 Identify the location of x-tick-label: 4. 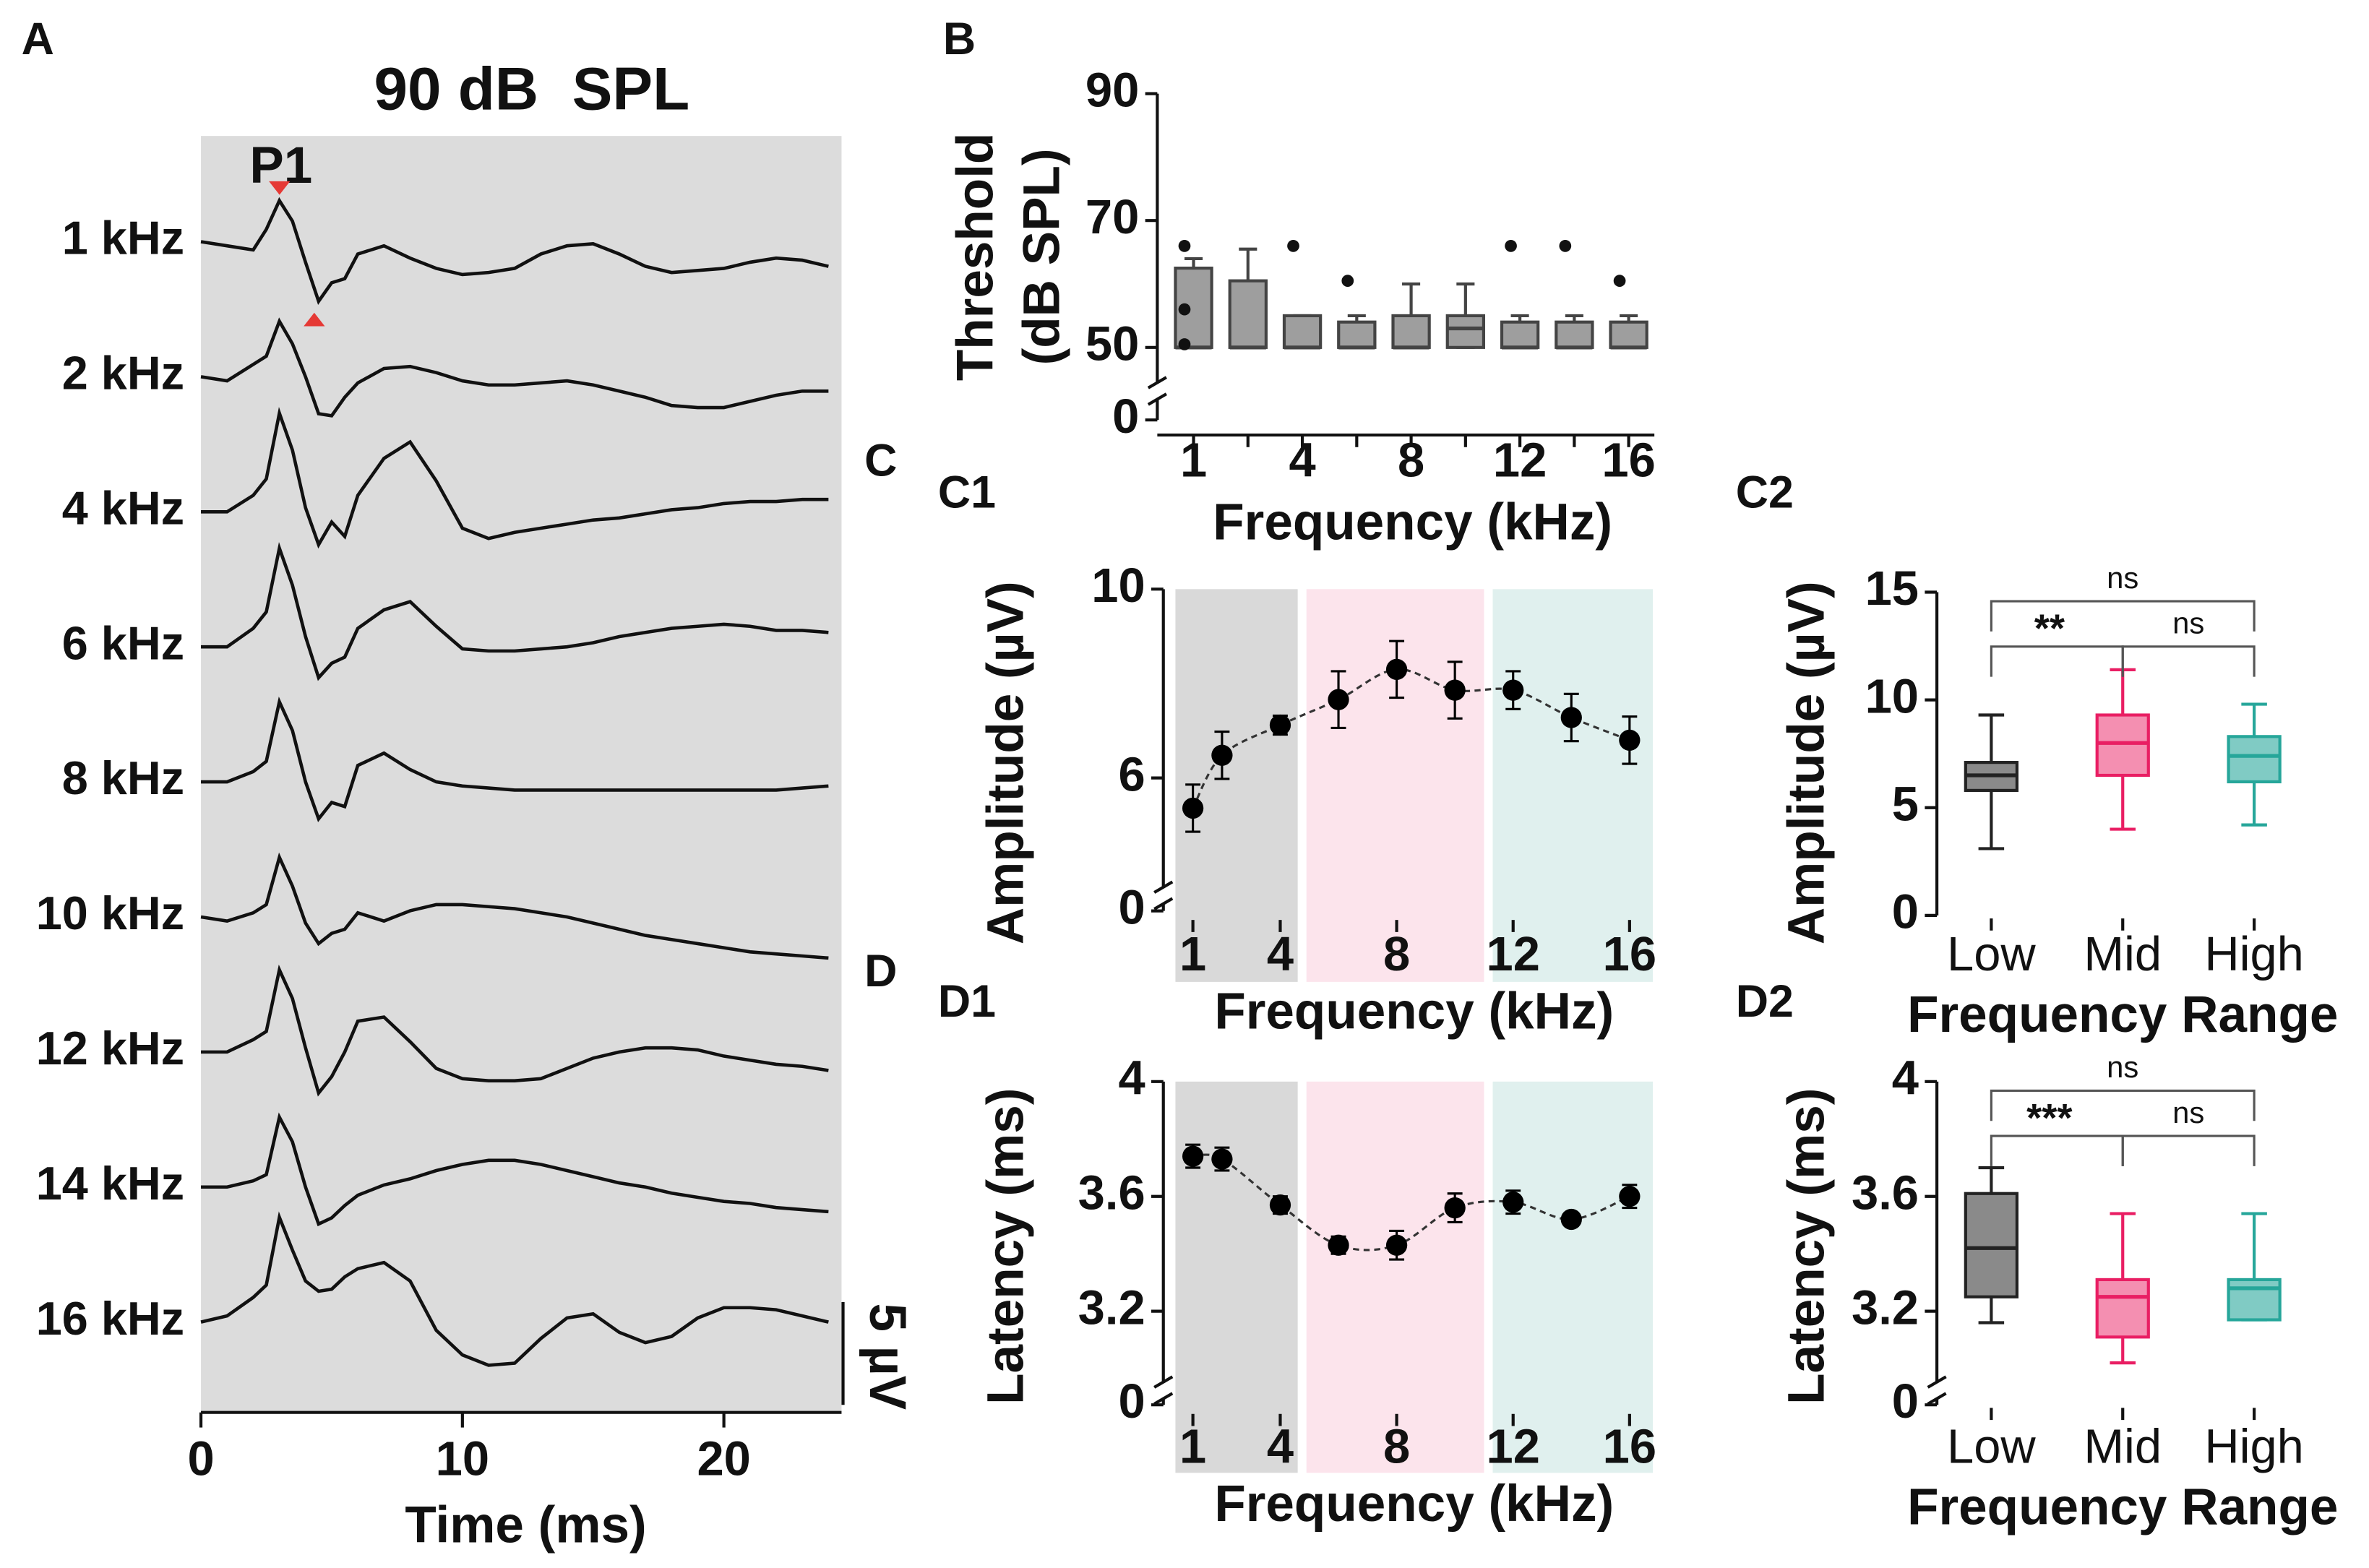
(1302, 460).